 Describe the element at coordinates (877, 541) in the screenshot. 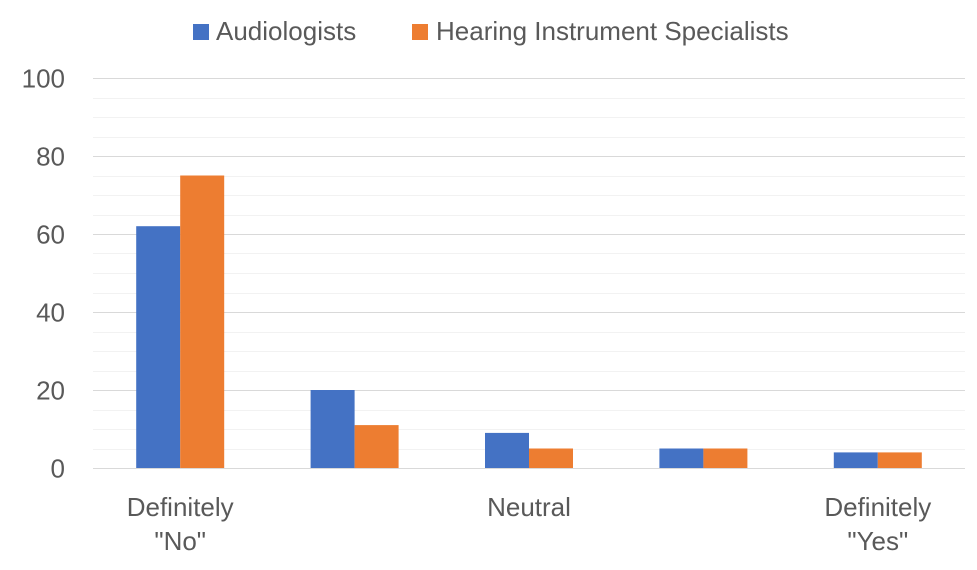

I see `x-category-label: "Yes"` at that location.